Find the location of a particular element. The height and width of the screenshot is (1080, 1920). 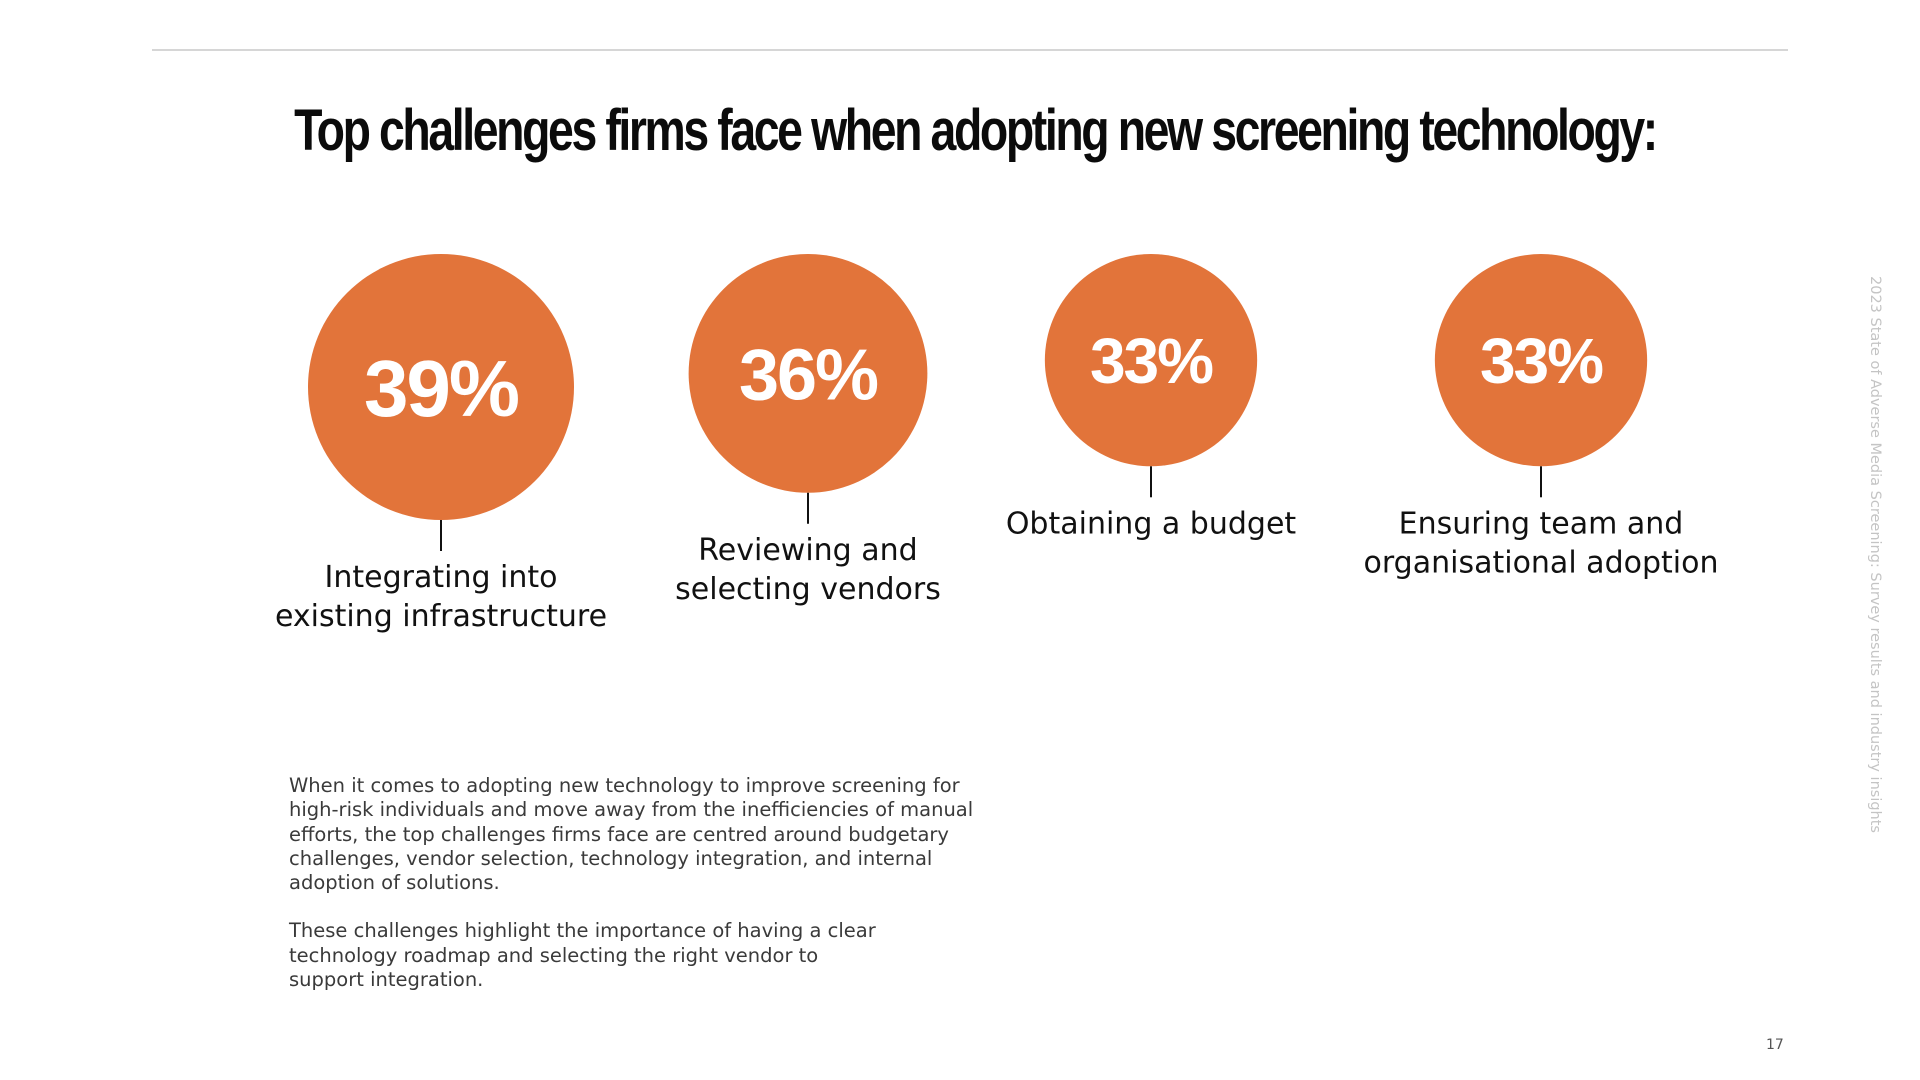

top-divider is located at coordinates (970, 50).